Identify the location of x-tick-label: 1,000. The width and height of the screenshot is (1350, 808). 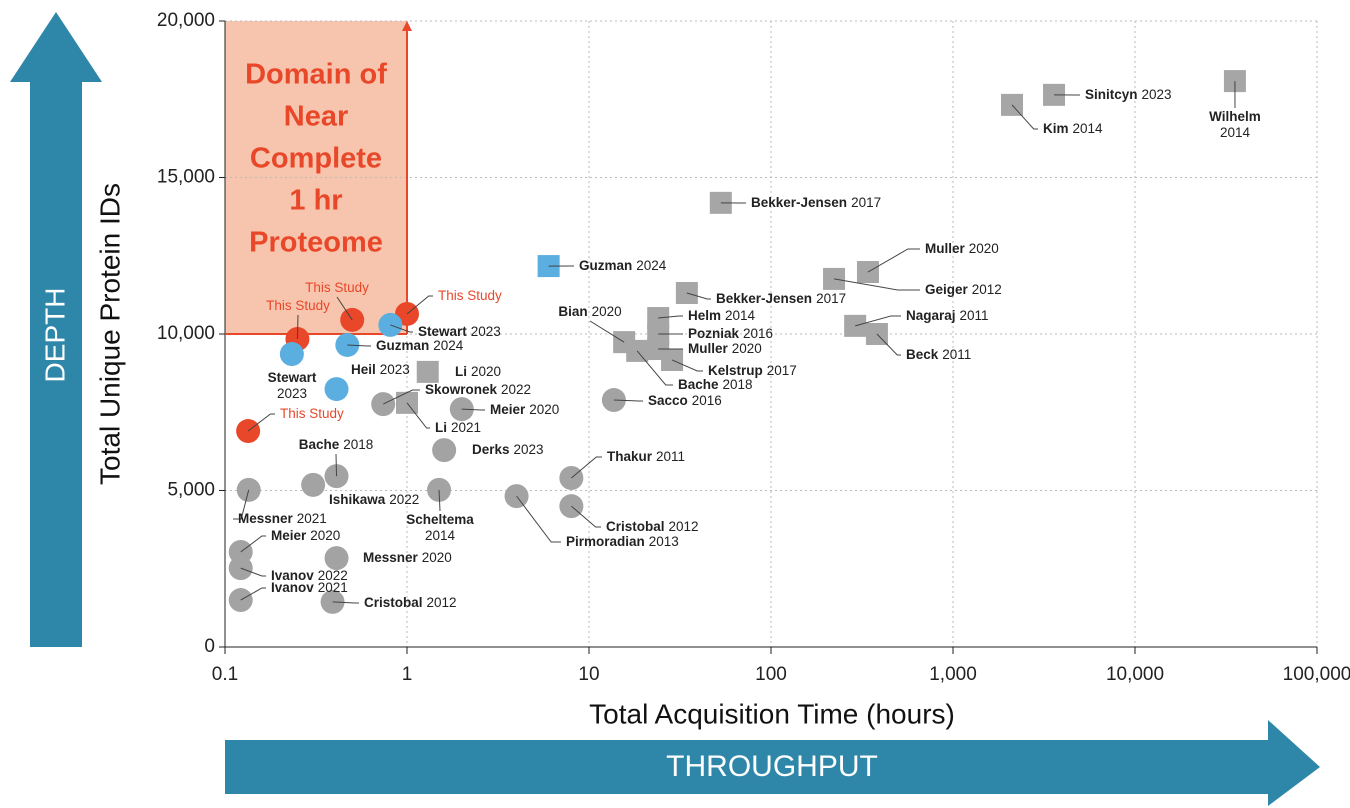
(953, 674).